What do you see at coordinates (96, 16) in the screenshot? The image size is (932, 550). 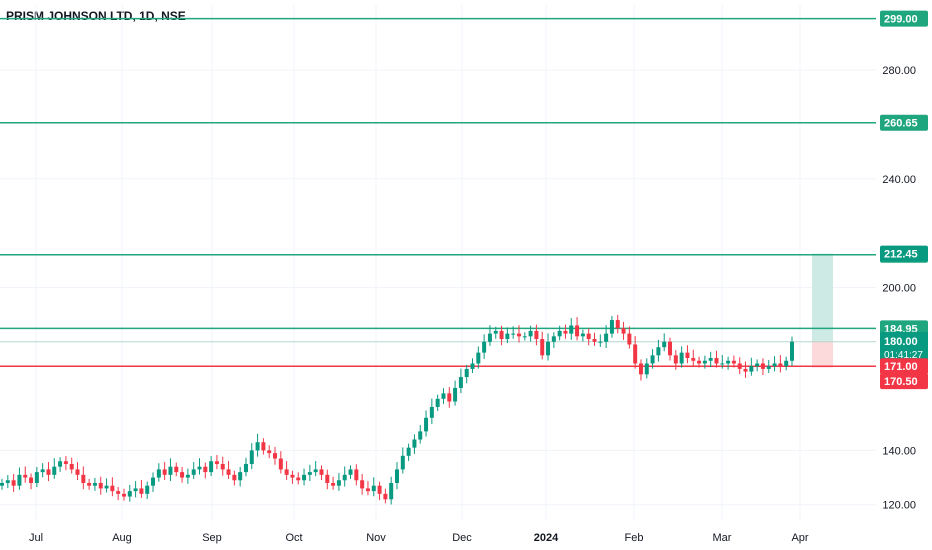 I see `chart-title: PRISM JOHNSON LTD, 1D, NSE` at bounding box center [96, 16].